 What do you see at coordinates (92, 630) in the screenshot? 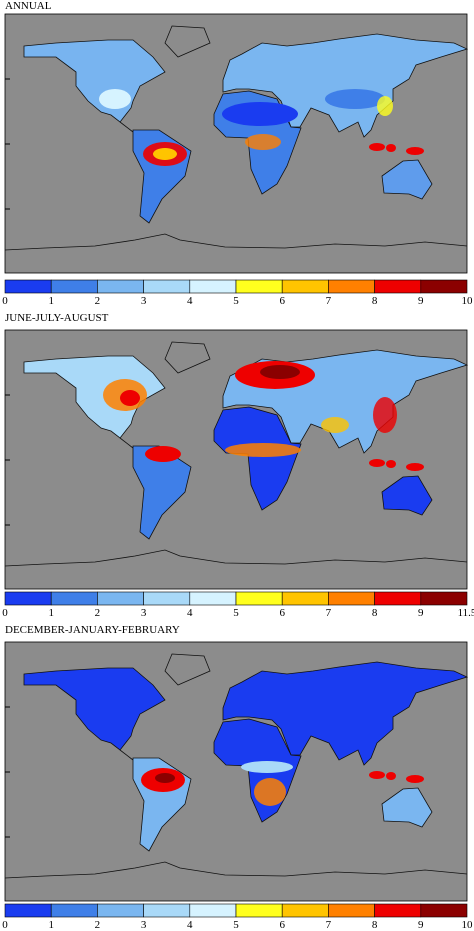
I see `panel-title: DECEMBER-JANUARY-FEBRUARY` at bounding box center [92, 630].